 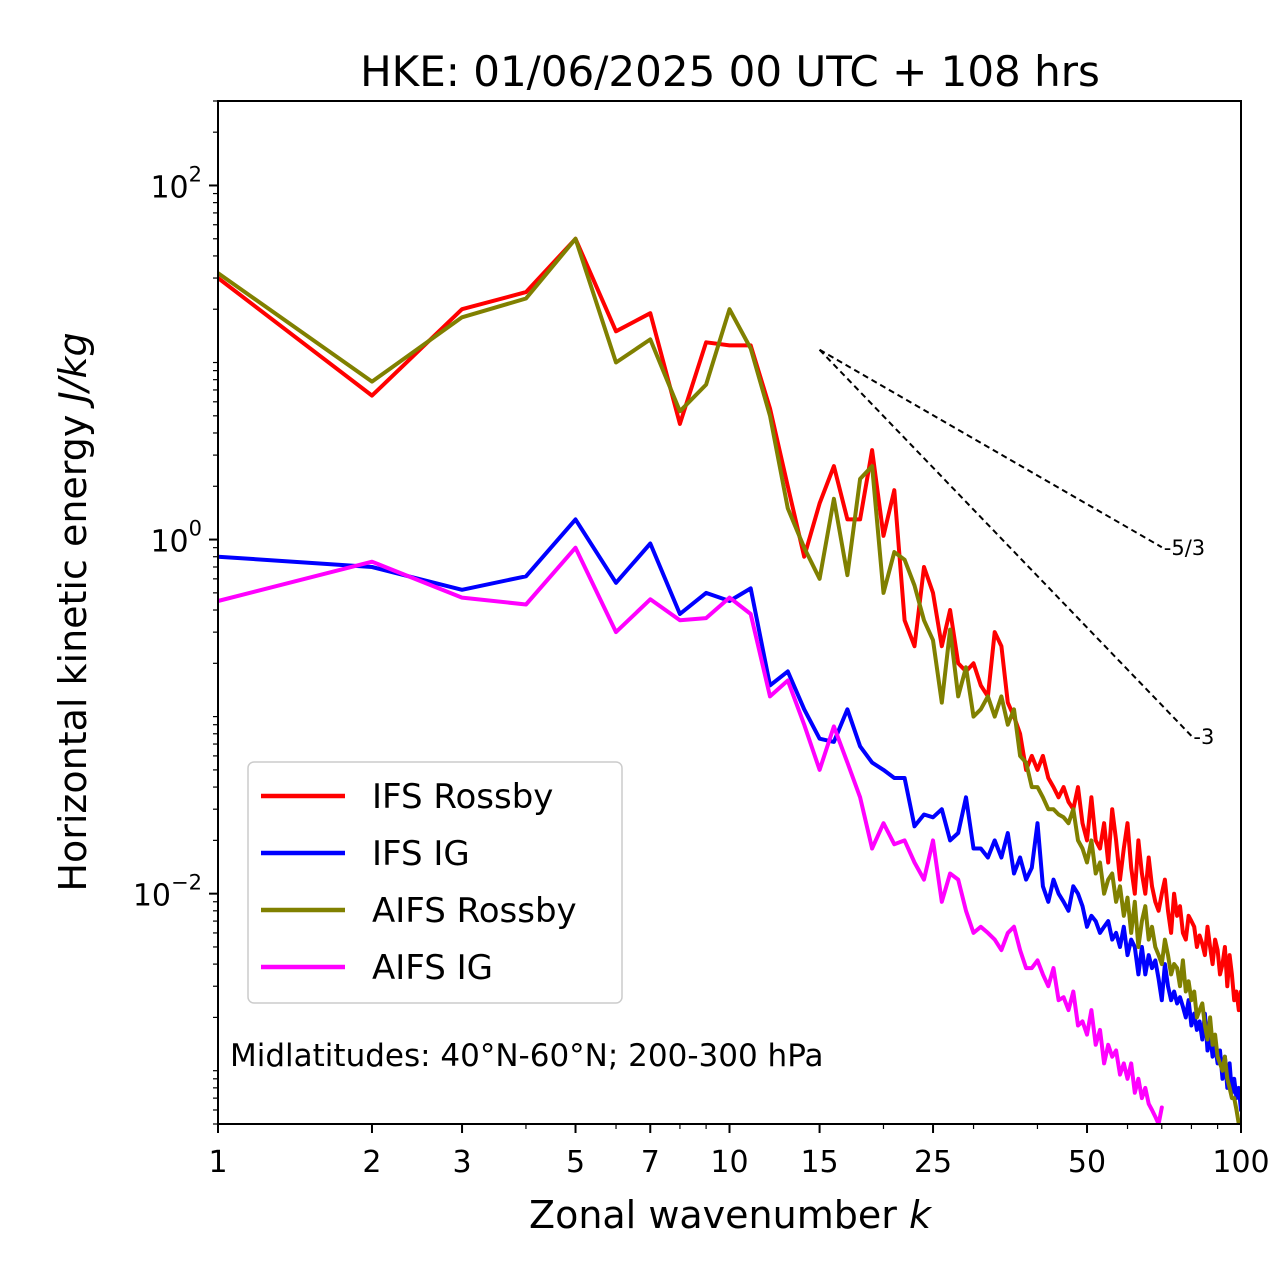 What do you see at coordinates (175, 612) in the screenshot?
I see `y-axis-ticks: 10⁻² 10⁰ 10²` at bounding box center [175, 612].